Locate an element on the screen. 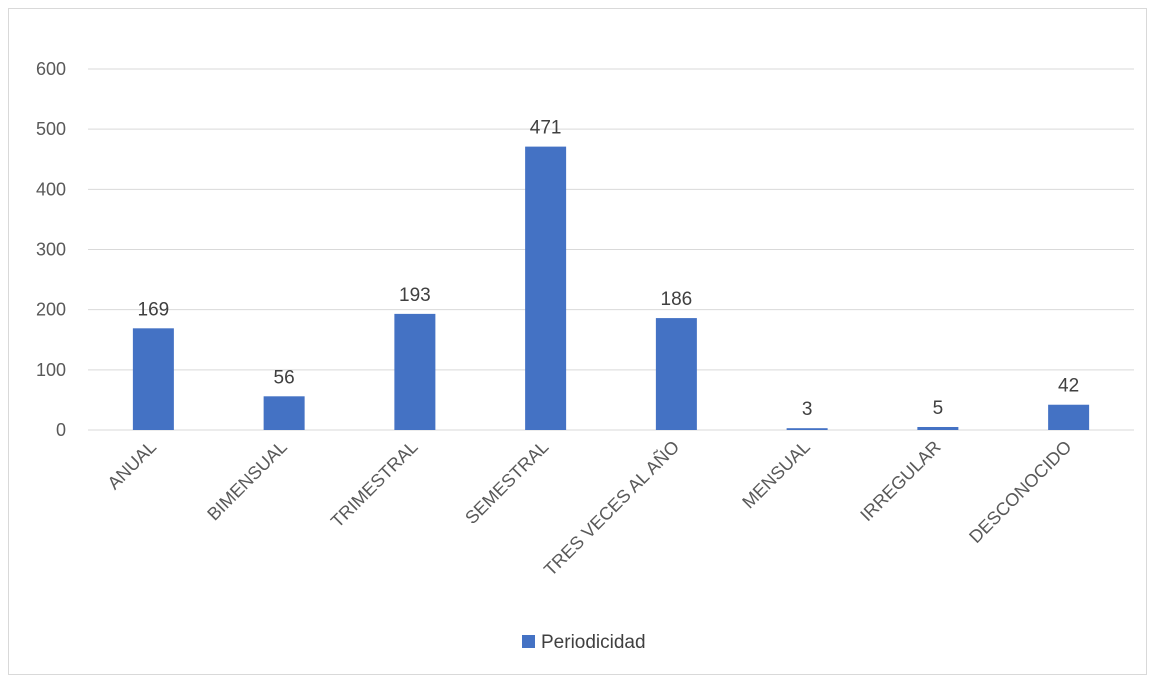 The width and height of the screenshot is (1149, 677). category-label: BIMENSUAL is located at coordinates (247, 481).